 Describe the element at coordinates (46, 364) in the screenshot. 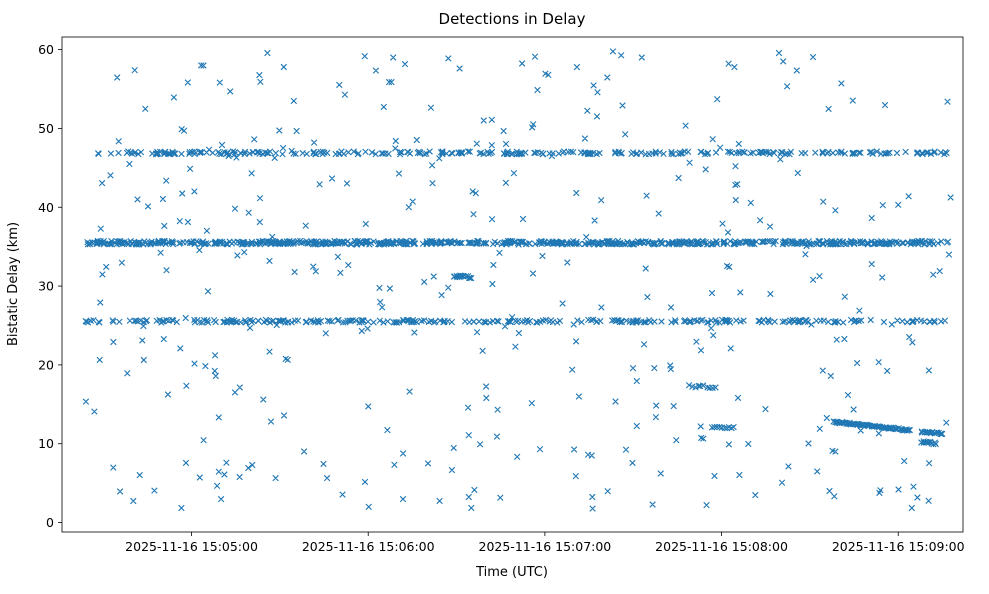

I see `y-tick-label: 20` at that location.